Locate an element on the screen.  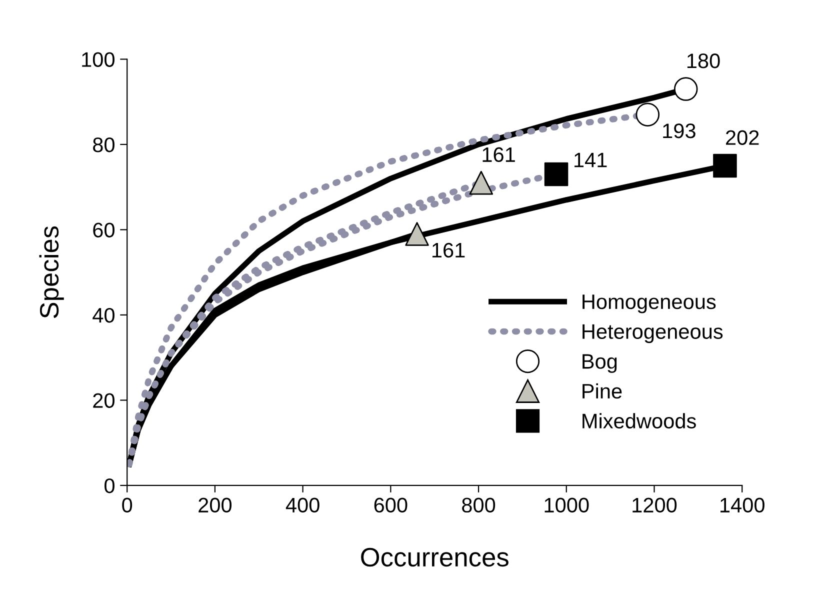
x-tick-label: 1000 is located at coordinates (566, 505).